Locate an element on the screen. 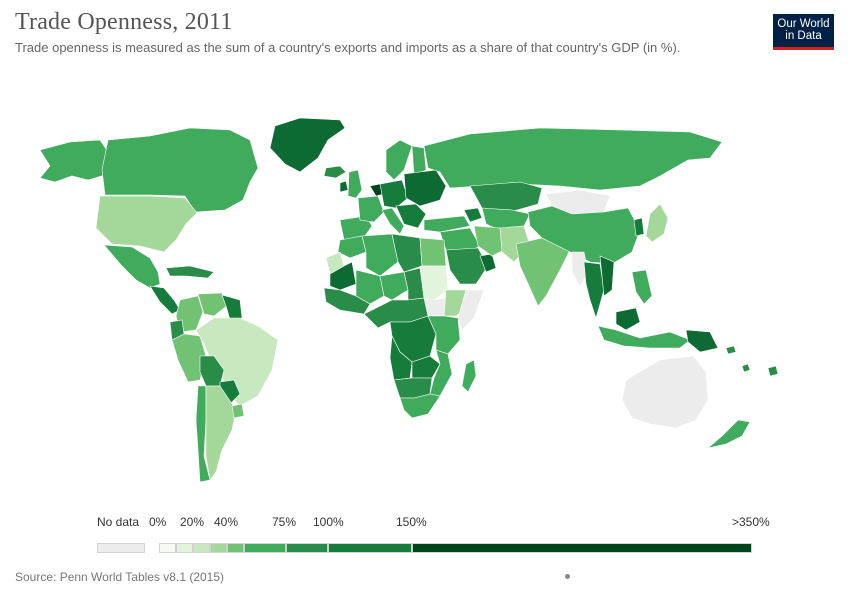 The height and width of the screenshot is (600, 850). country-kazakhstan is located at coordinates (506, 197).